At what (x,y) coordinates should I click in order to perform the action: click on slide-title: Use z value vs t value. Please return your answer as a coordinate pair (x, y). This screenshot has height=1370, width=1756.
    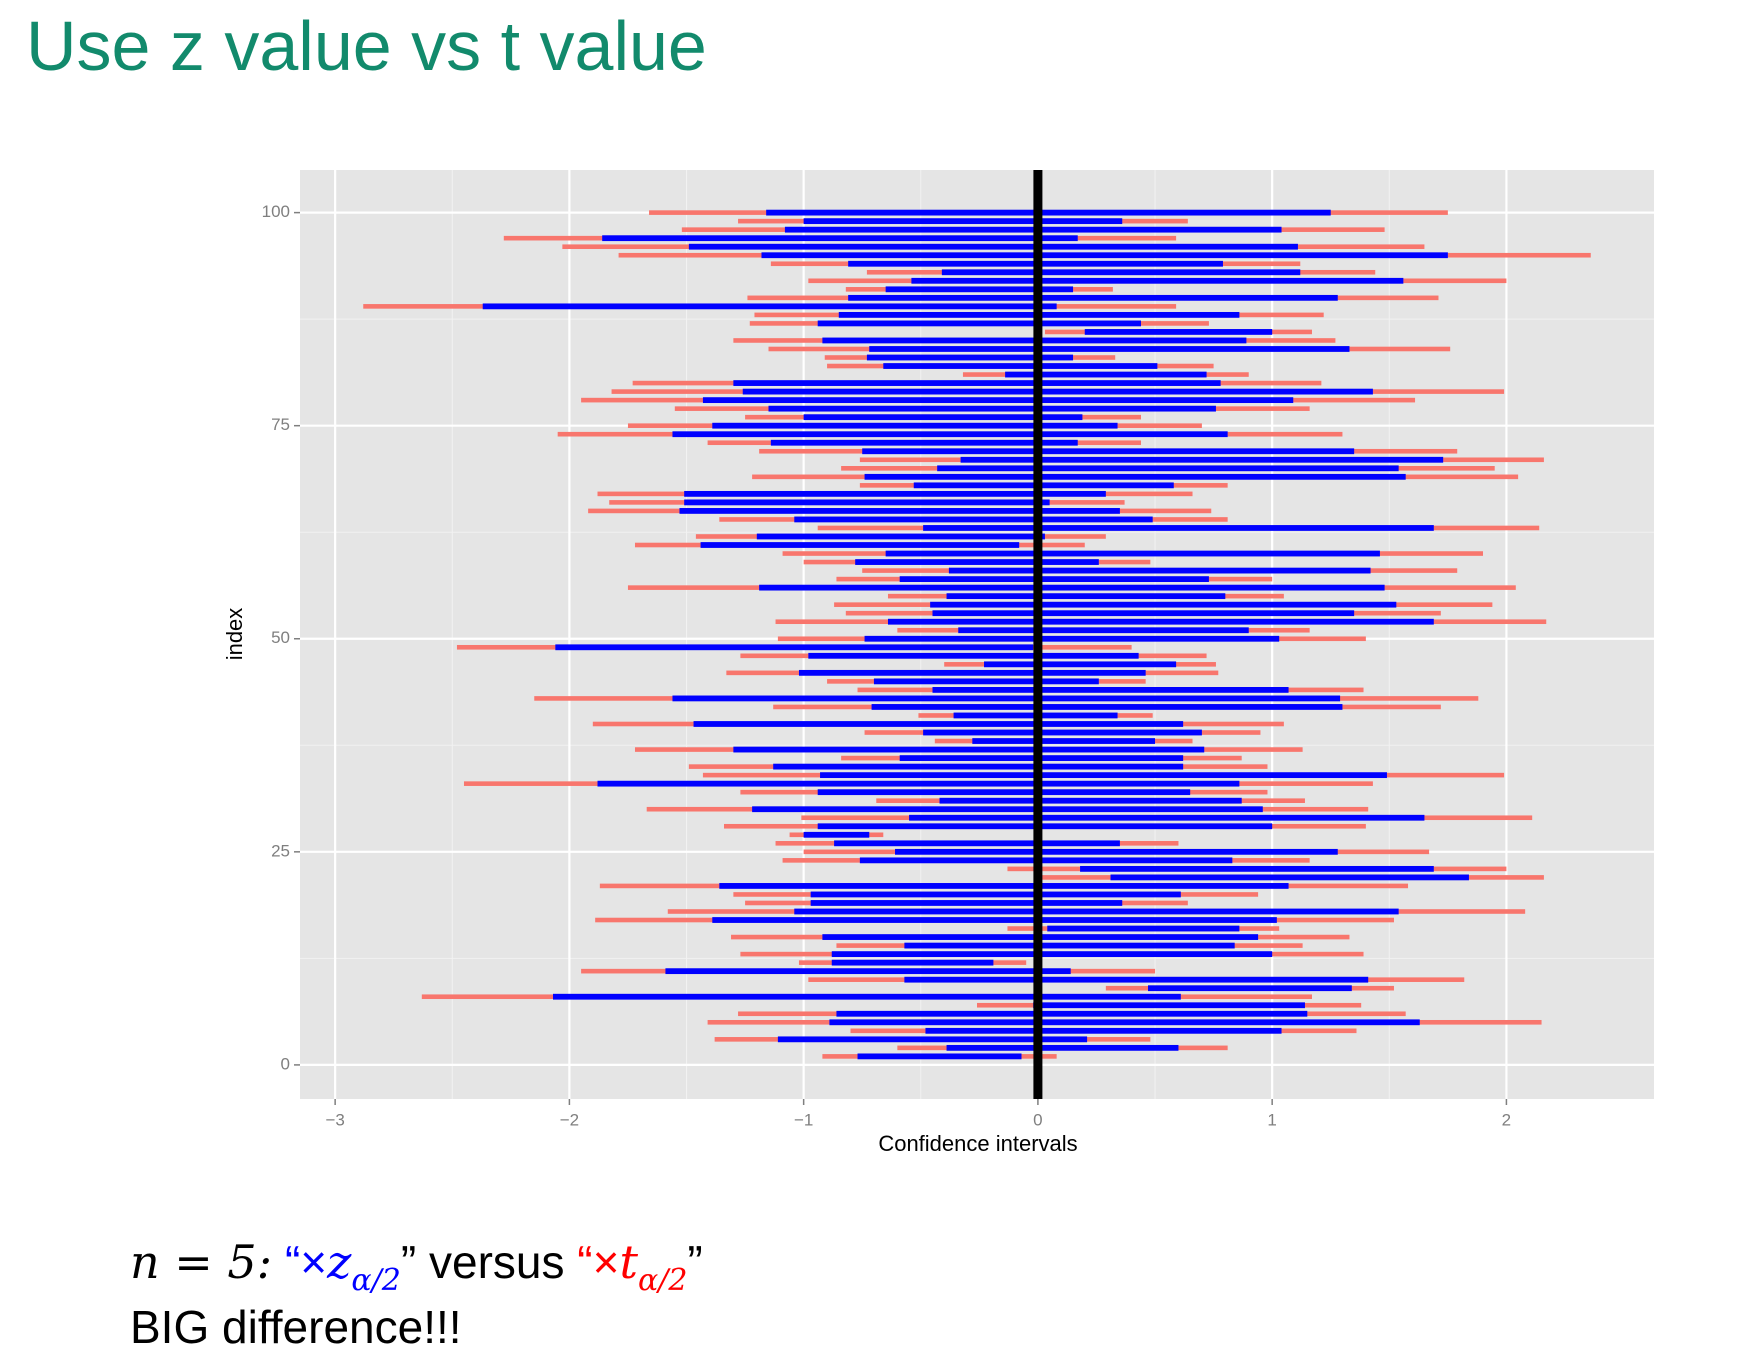
    Looking at the image, I should click on (366, 46).